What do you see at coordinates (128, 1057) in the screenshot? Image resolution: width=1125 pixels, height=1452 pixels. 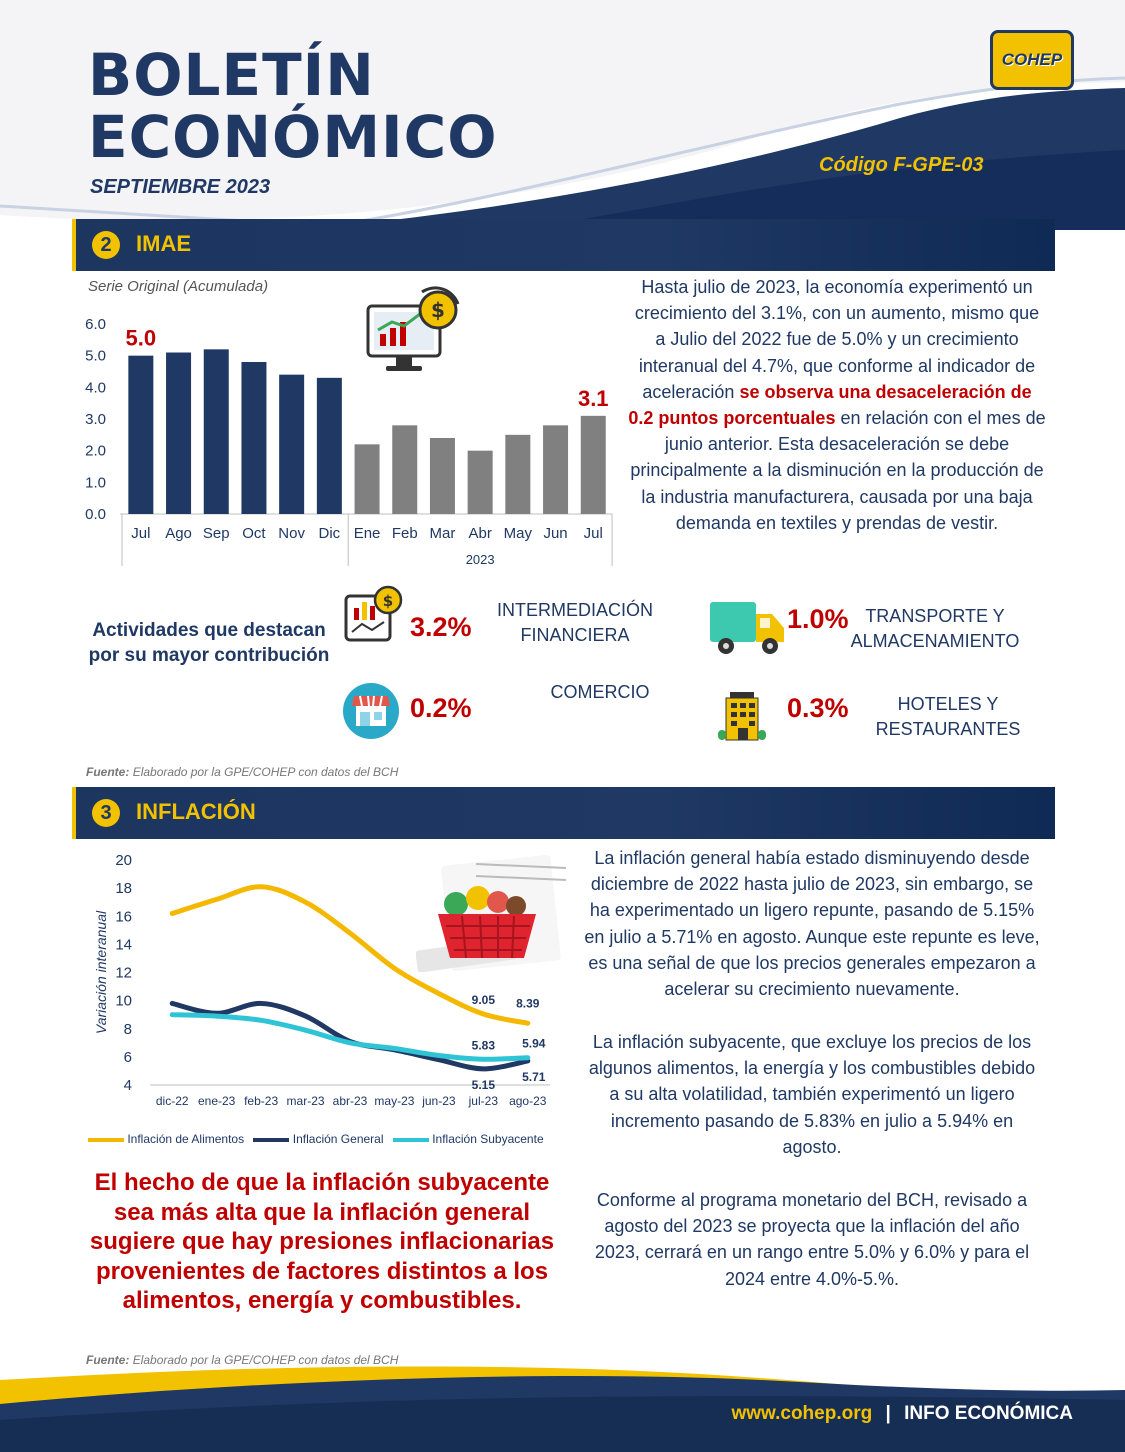 I see `y-tick-label: 6` at bounding box center [128, 1057].